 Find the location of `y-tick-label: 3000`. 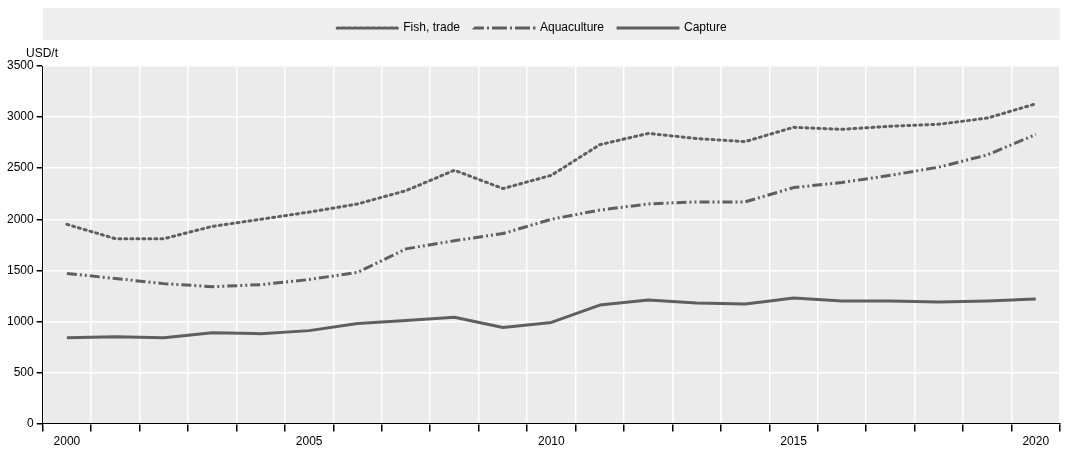

y-tick-label: 3000 is located at coordinates (20, 116).